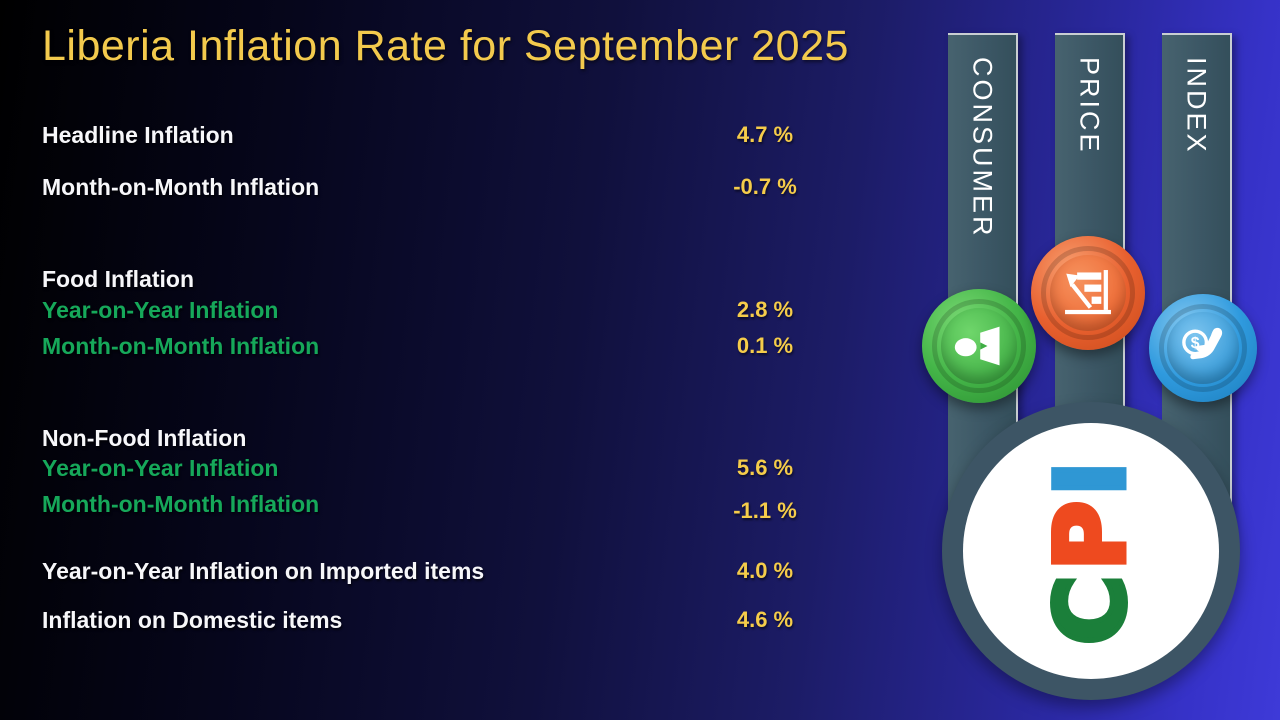 Image resolution: width=1280 pixels, height=720 pixels. I want to click on stat-value: 4.0 %, so click(765, 570).